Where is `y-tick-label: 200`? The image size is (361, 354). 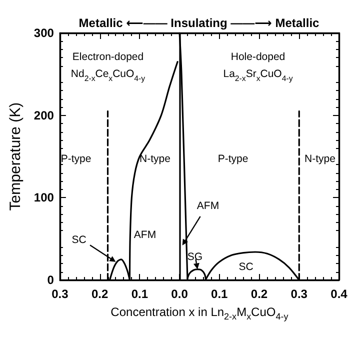
y-tick-label: 200 is located at coordinates (44, 115).